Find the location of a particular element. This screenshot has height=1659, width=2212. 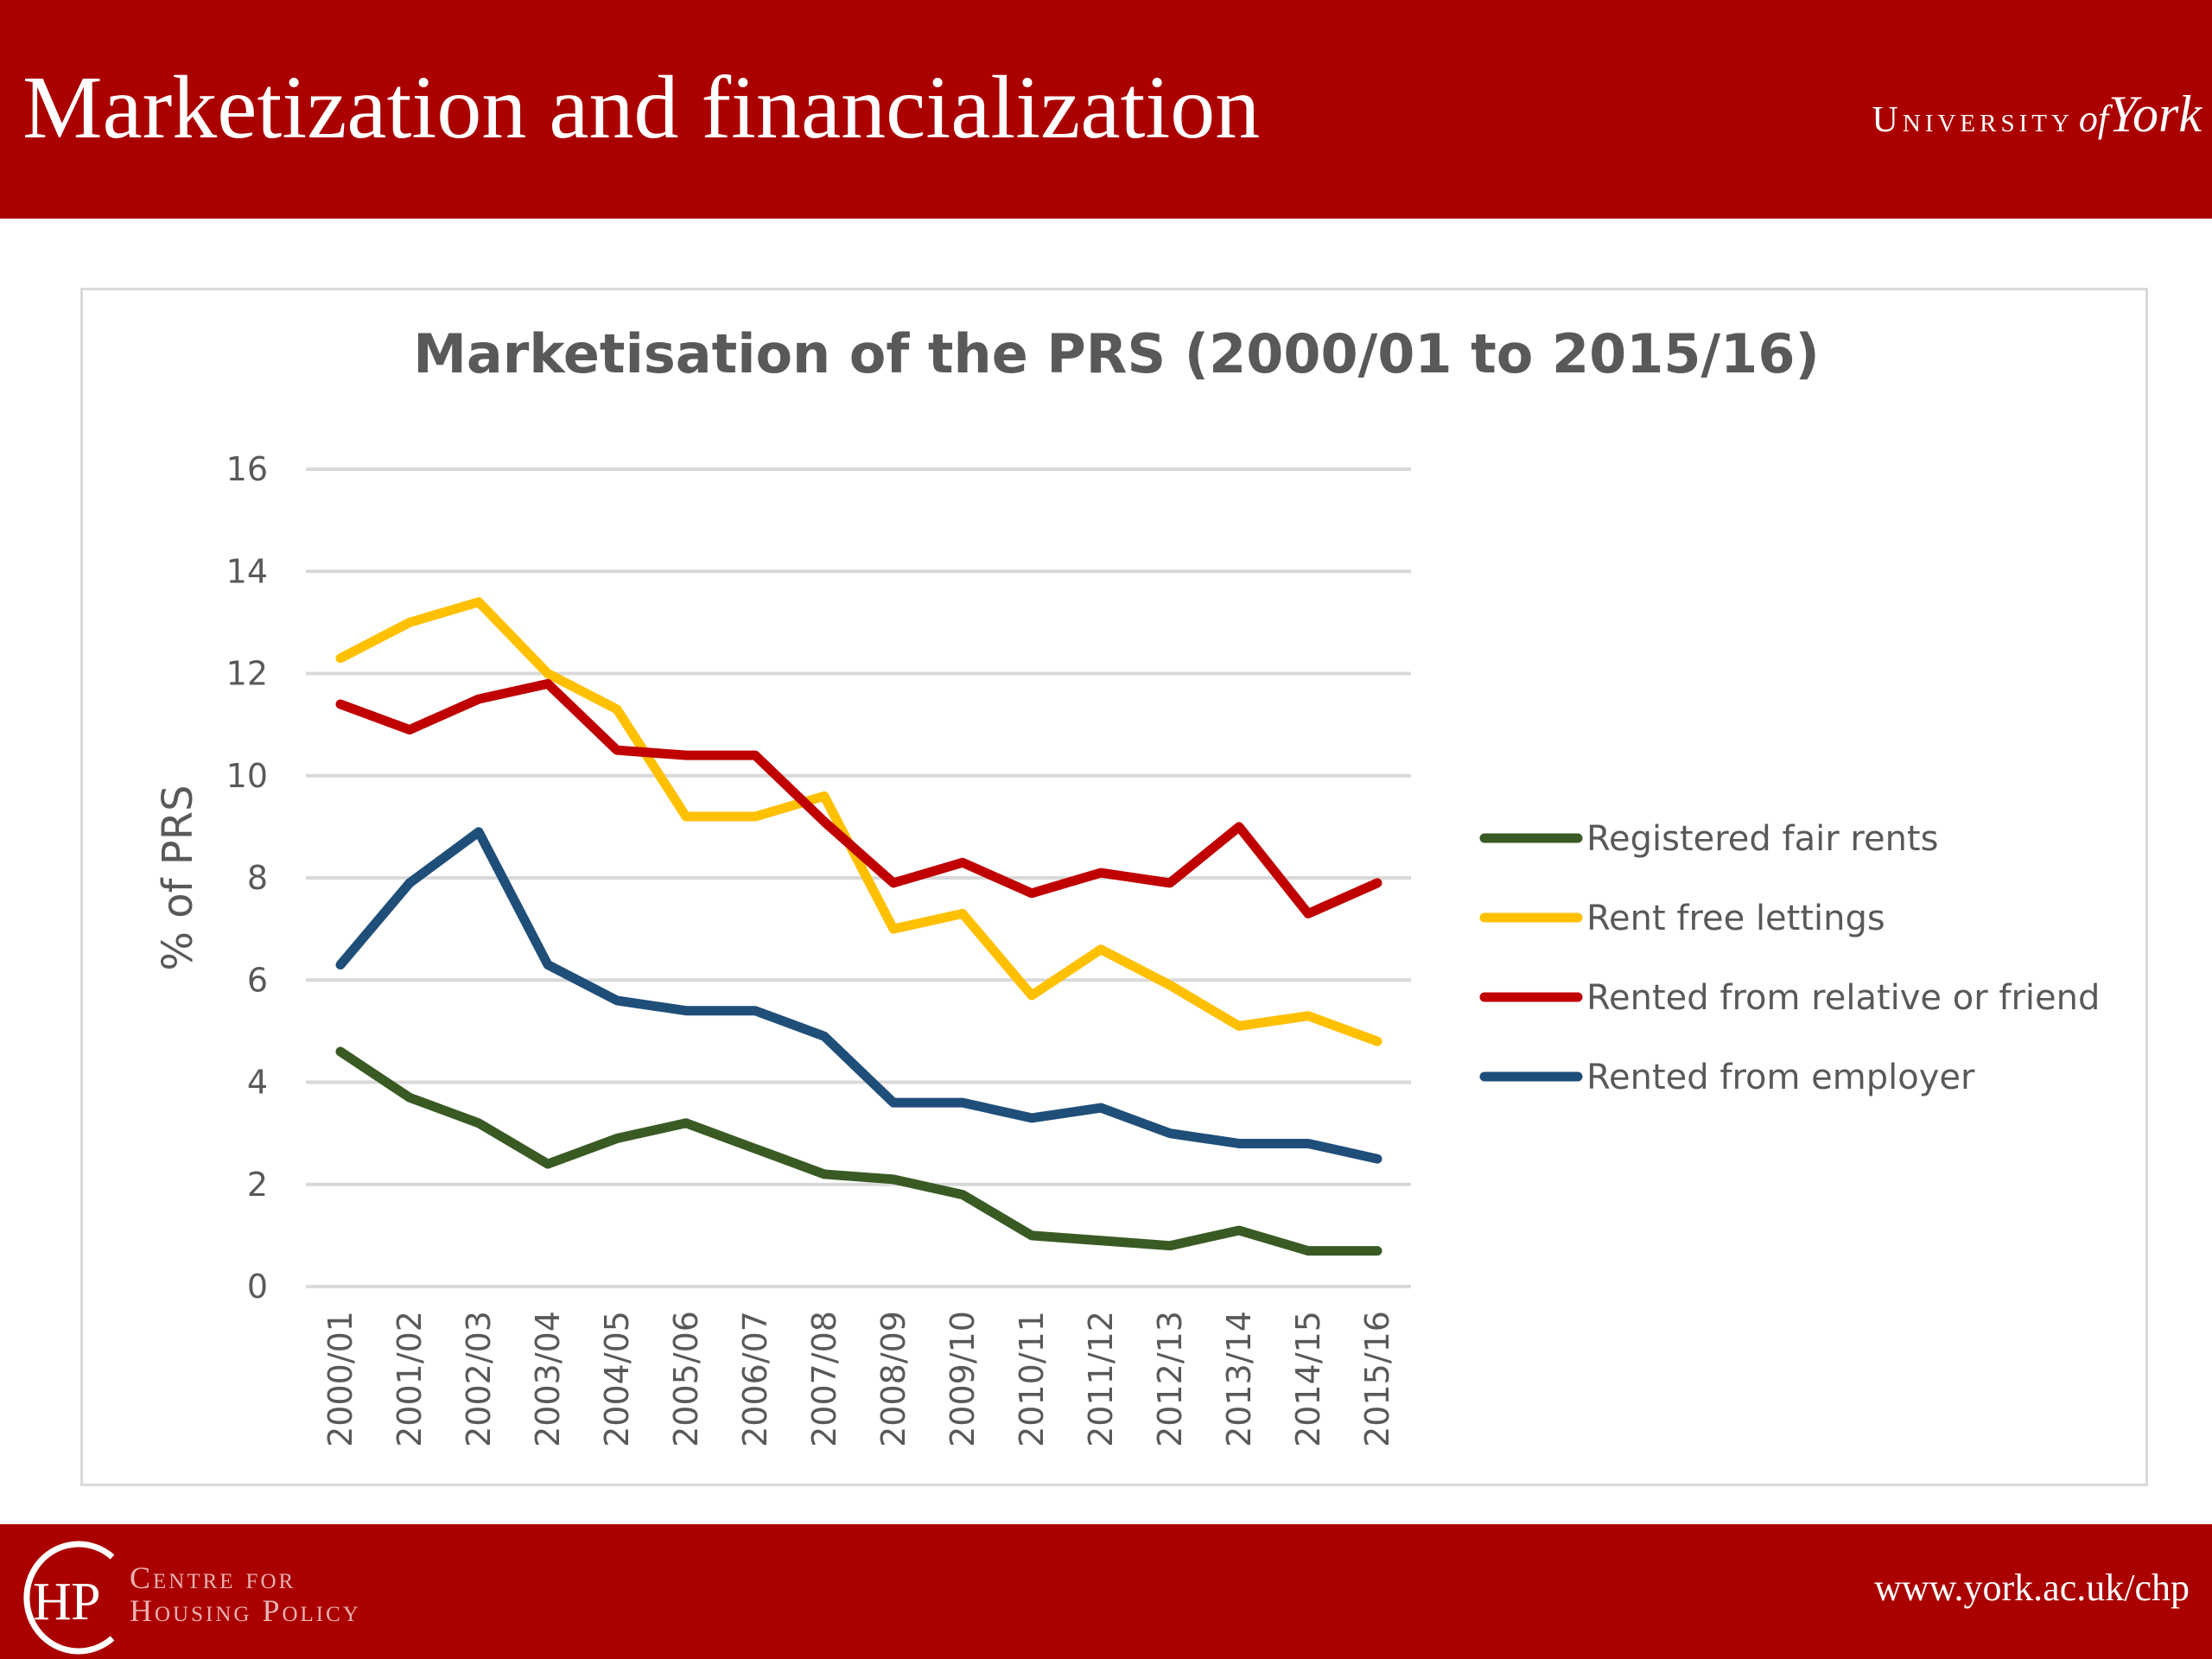

x-tick-label: 2011/12 is located at coordinates (1101, 1379).